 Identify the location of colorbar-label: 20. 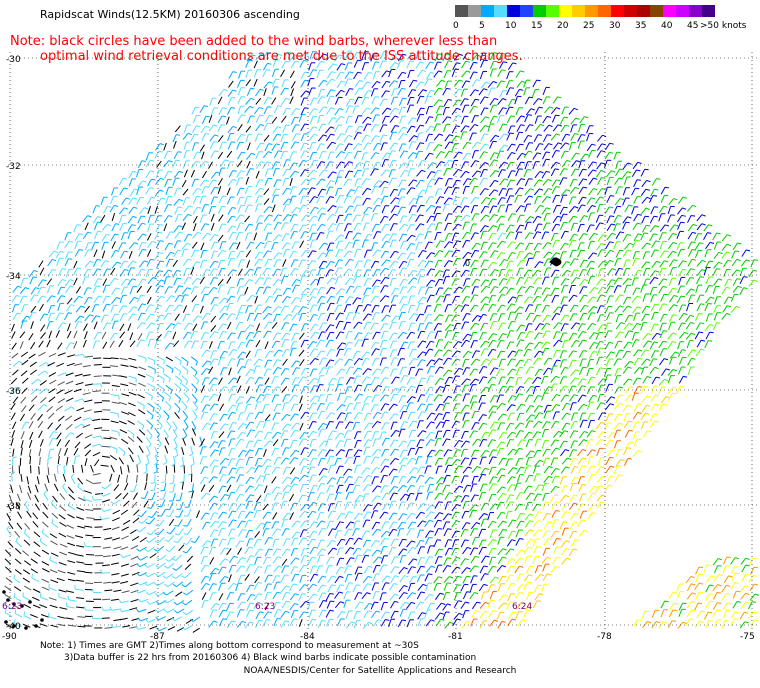
(563, 26).